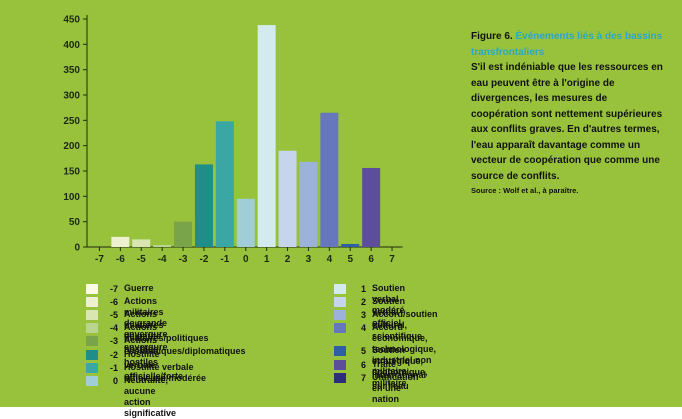 The image size is (682, 419). Describe the element at coordinates (71, 20) in the screenshot. I see `y-tick-label: 450` at that location.